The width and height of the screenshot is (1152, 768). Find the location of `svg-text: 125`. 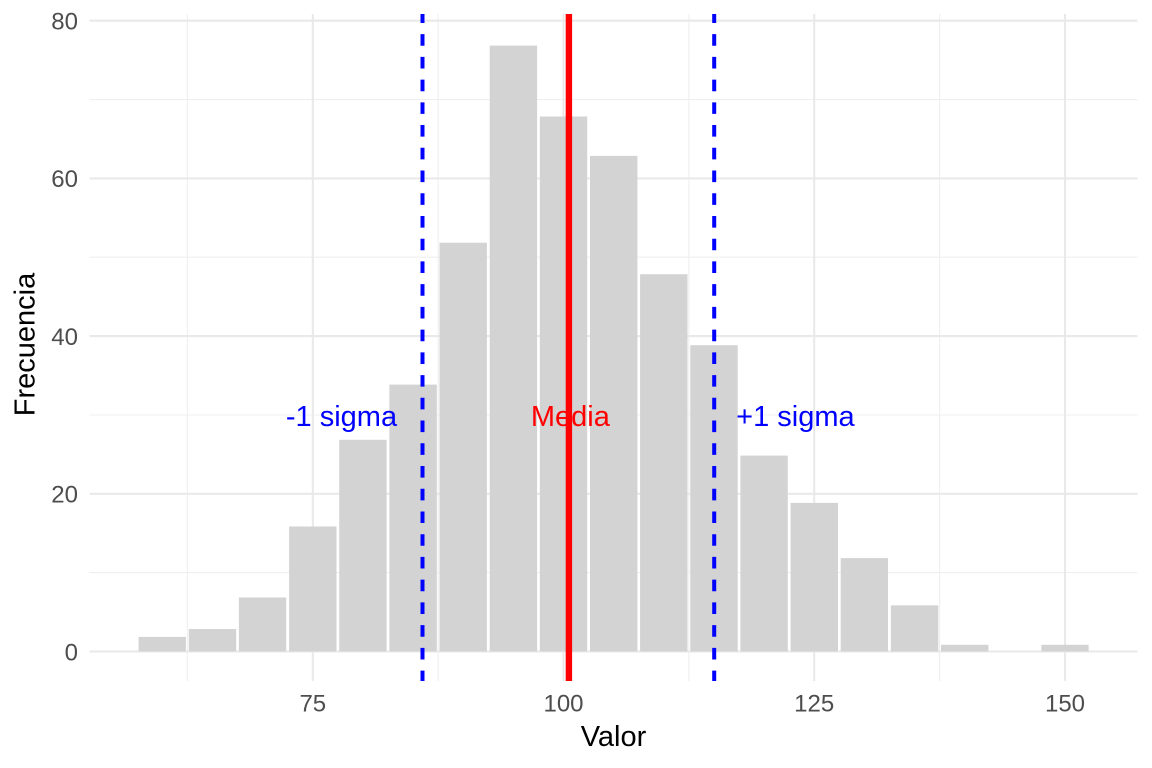

svg-text: 125 is located at coordinates (814, 704).